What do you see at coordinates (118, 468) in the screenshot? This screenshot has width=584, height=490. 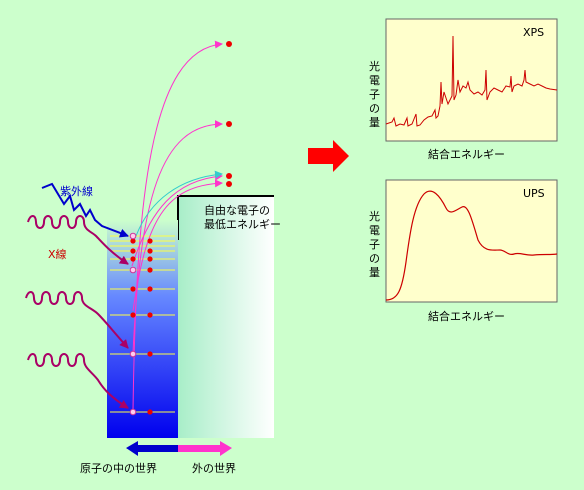 I see `inside-world-label: 原子の中の世界` at bounding box center [118, 468].